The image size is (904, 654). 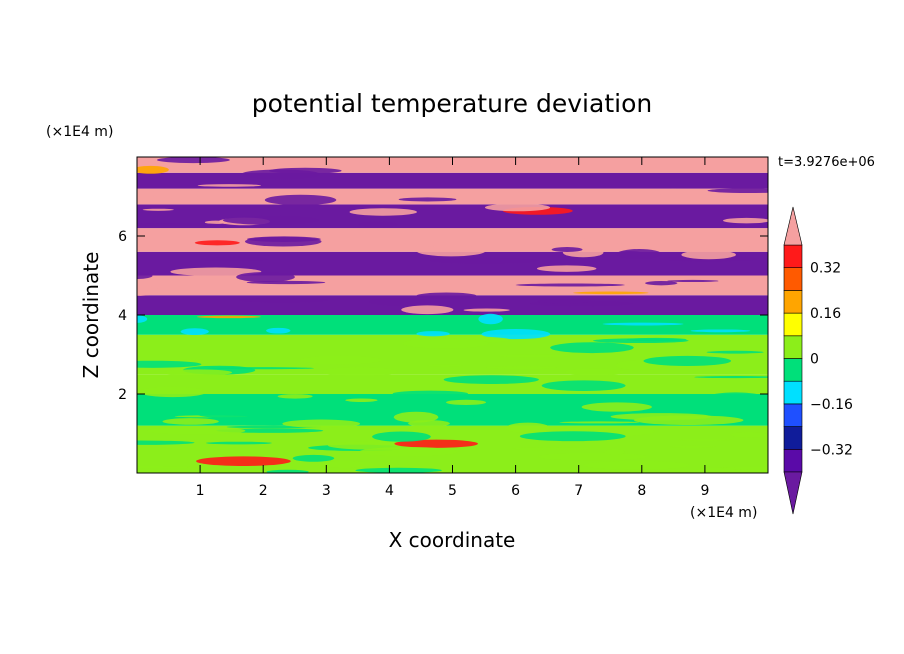 I want to click on colorbar-tick-label: 0.32, so click(x=825, y=269).